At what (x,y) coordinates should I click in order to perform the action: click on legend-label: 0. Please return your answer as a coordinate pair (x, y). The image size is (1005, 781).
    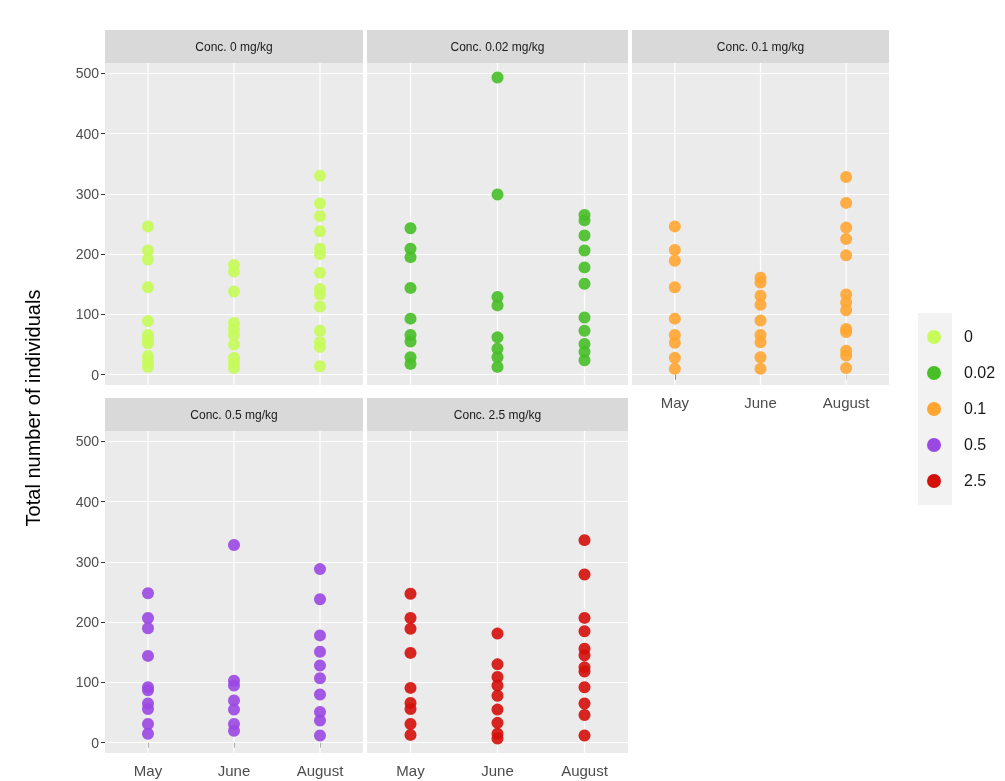
    Looking at the image, I should click on (968, 337).